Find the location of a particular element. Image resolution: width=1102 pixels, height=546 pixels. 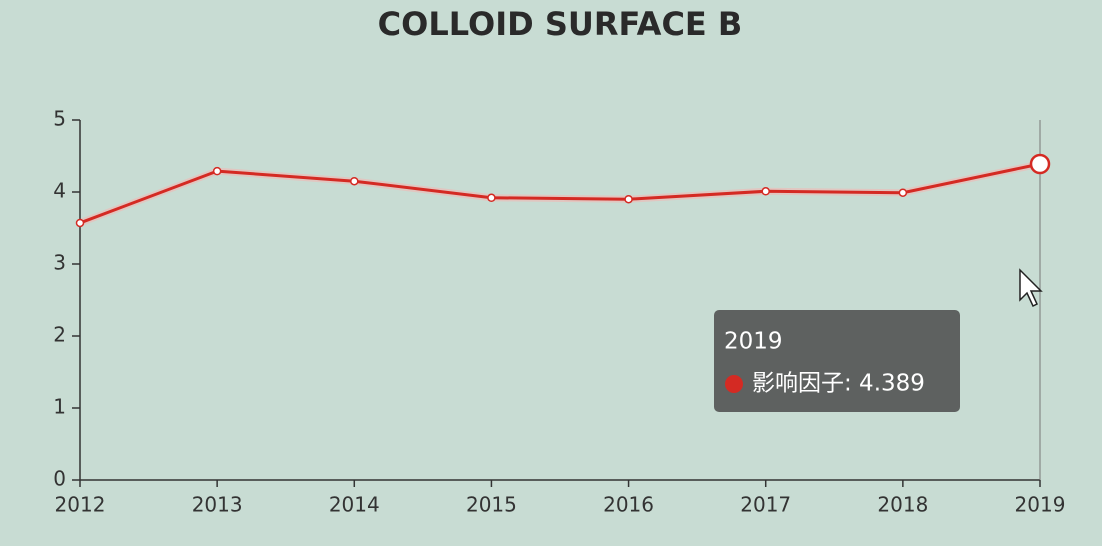

x-tick-label: 2017 is located at coordinates (765, 505).